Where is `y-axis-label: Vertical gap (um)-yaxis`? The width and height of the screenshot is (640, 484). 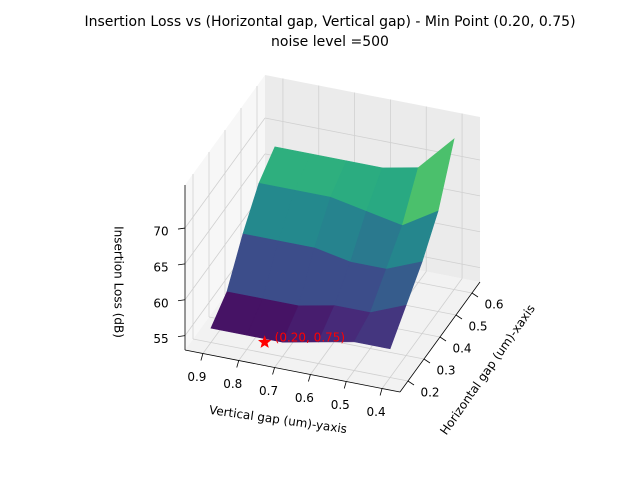
y-axis-label: Vertical gap (um)-yaxis is located at coordinates (278, 419).